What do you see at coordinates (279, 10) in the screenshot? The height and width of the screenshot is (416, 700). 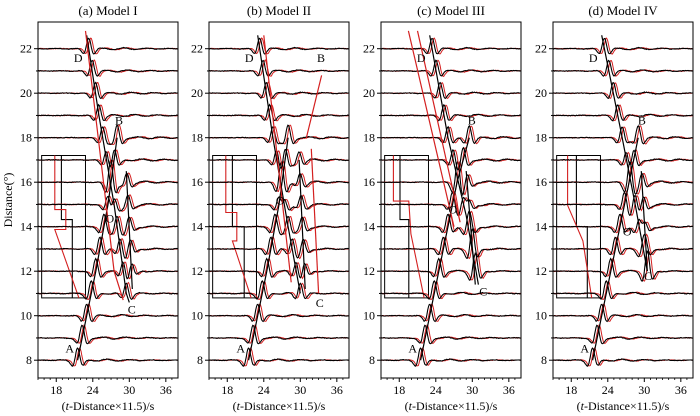 I see `panel-title: (b) Model II` at bounding box center [279, 10].